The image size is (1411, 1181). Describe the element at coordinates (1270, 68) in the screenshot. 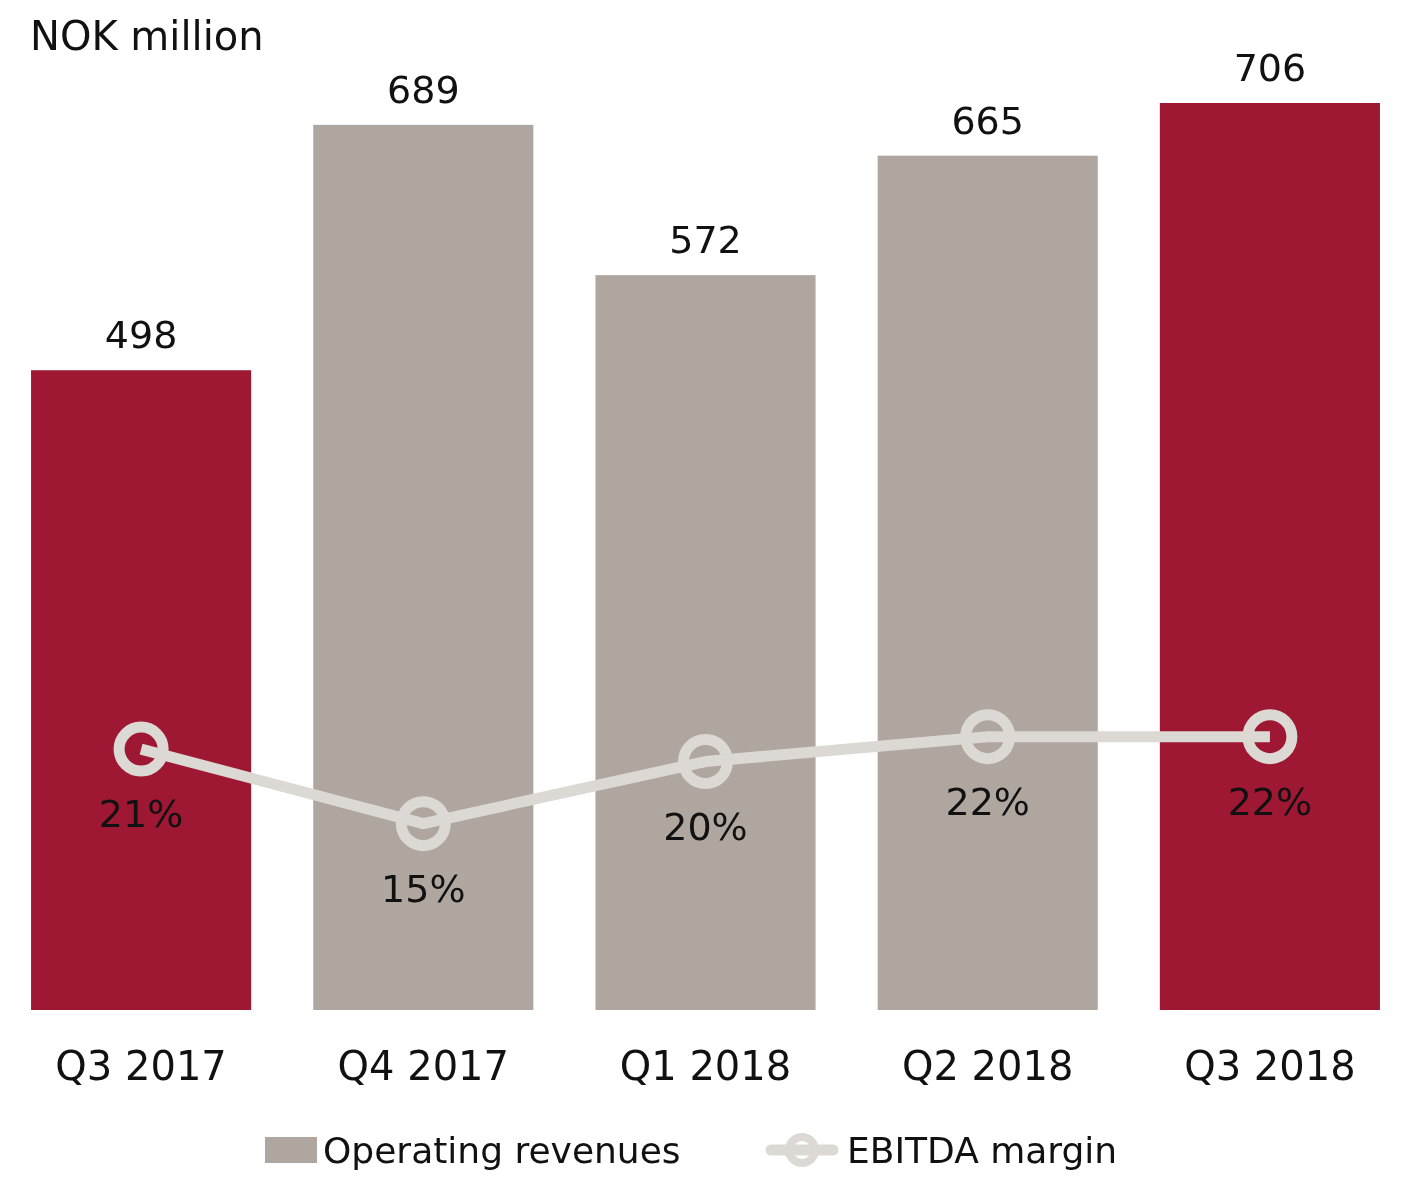

I see `data-label: 706` at that location.